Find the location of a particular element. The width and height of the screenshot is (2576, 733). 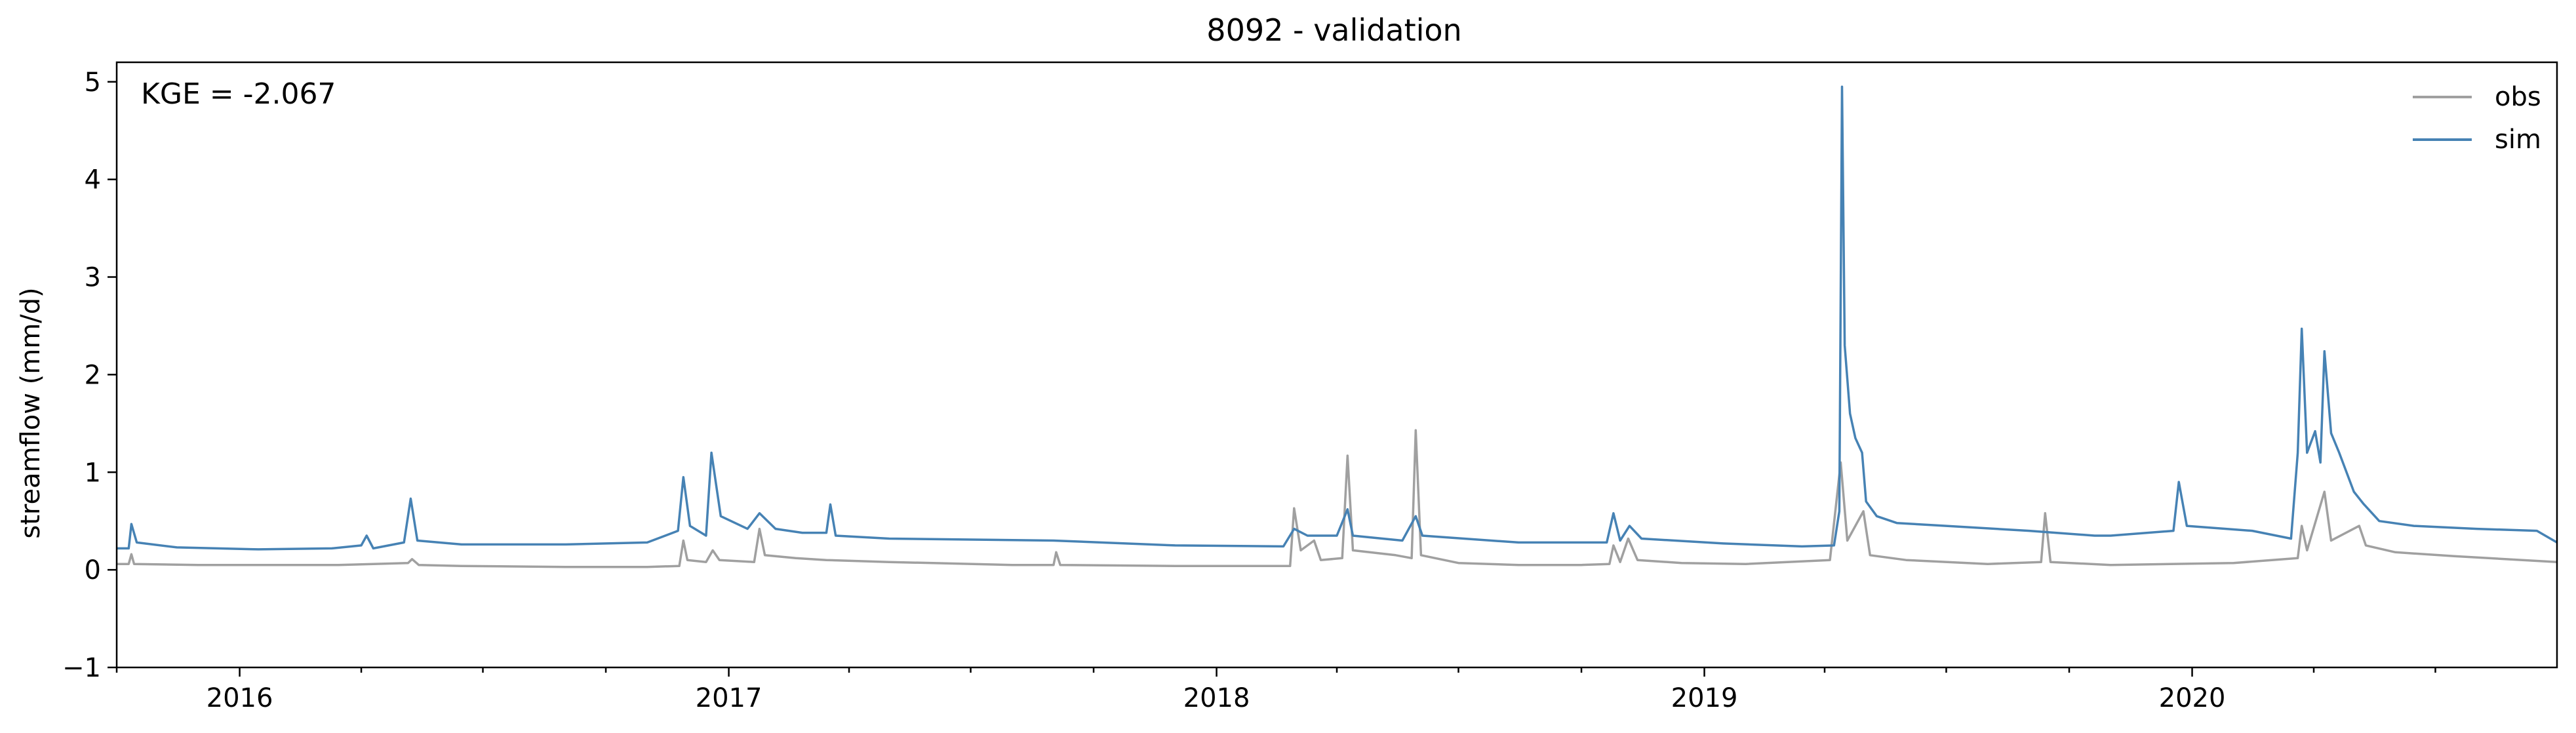

y-tick-label: 4 is located at coordinates (93, 180).